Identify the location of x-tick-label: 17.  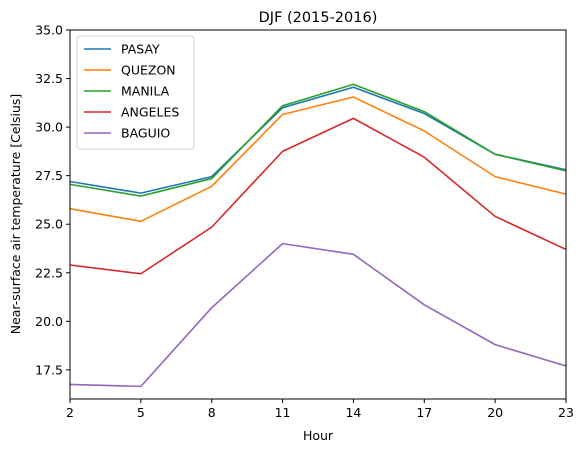
(424, 412).